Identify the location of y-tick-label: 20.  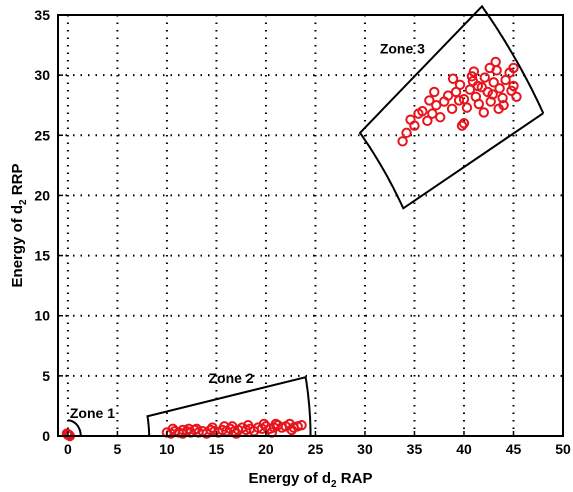
(42, 195).